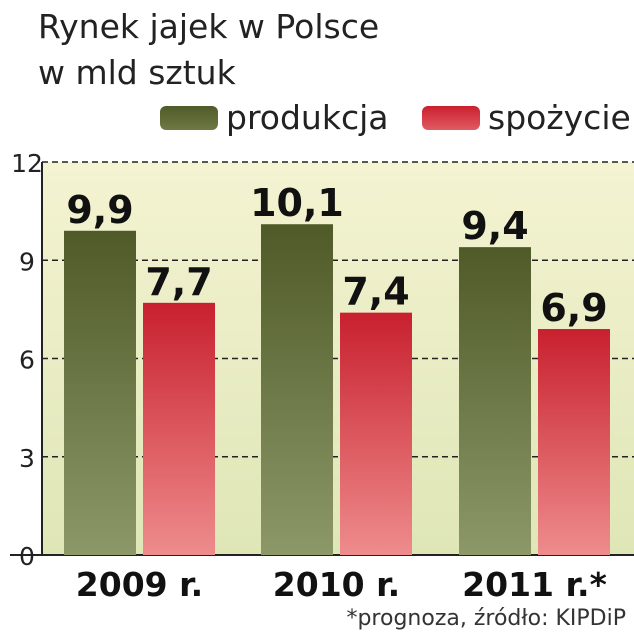 The width and height of the screenshot is (634, 640). I want to click on x-tick-label: 2011 r.*, so click(534, 584).